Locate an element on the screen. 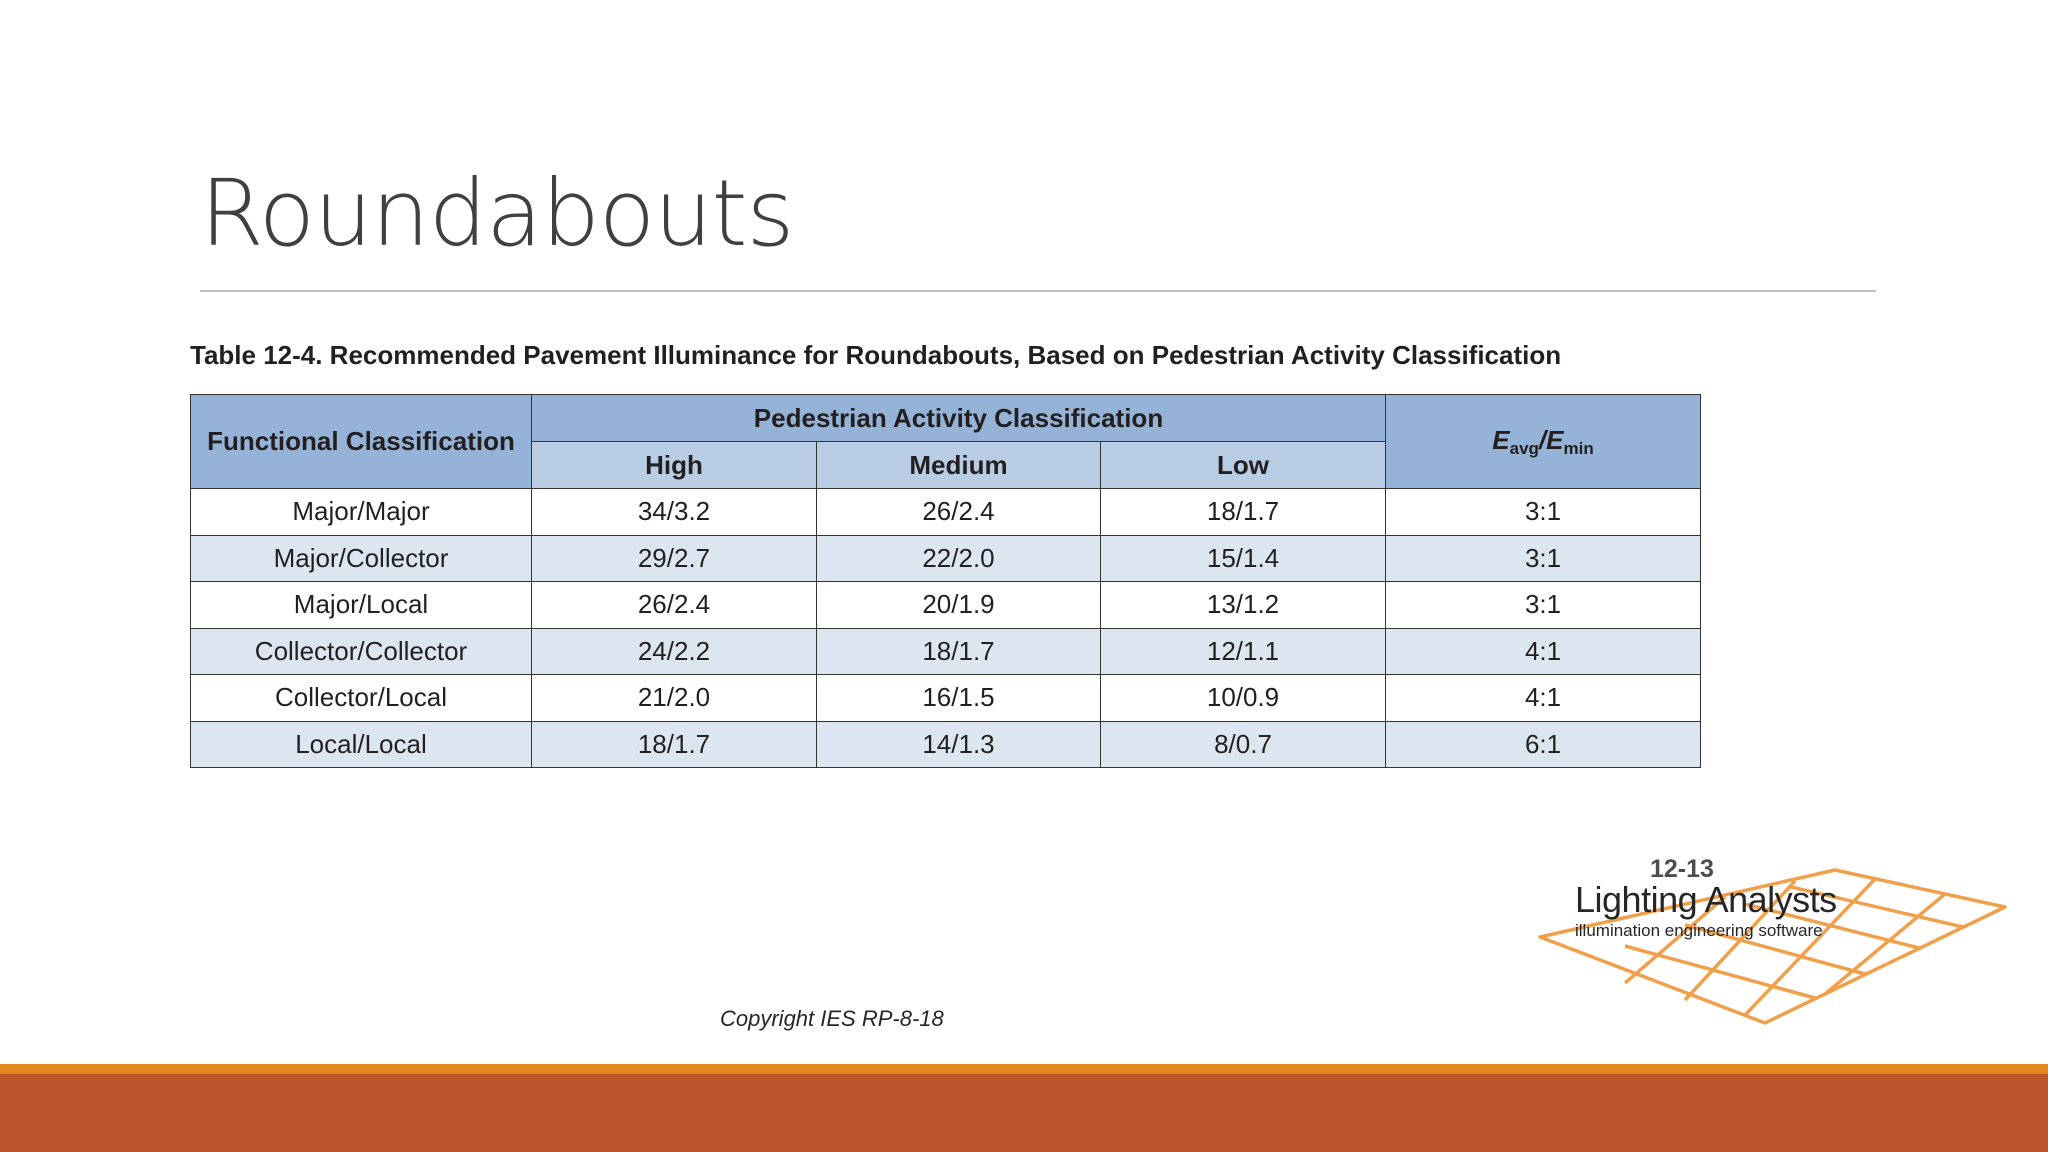  classification-cell: Collector/Local is located at coordinates (361, 698).